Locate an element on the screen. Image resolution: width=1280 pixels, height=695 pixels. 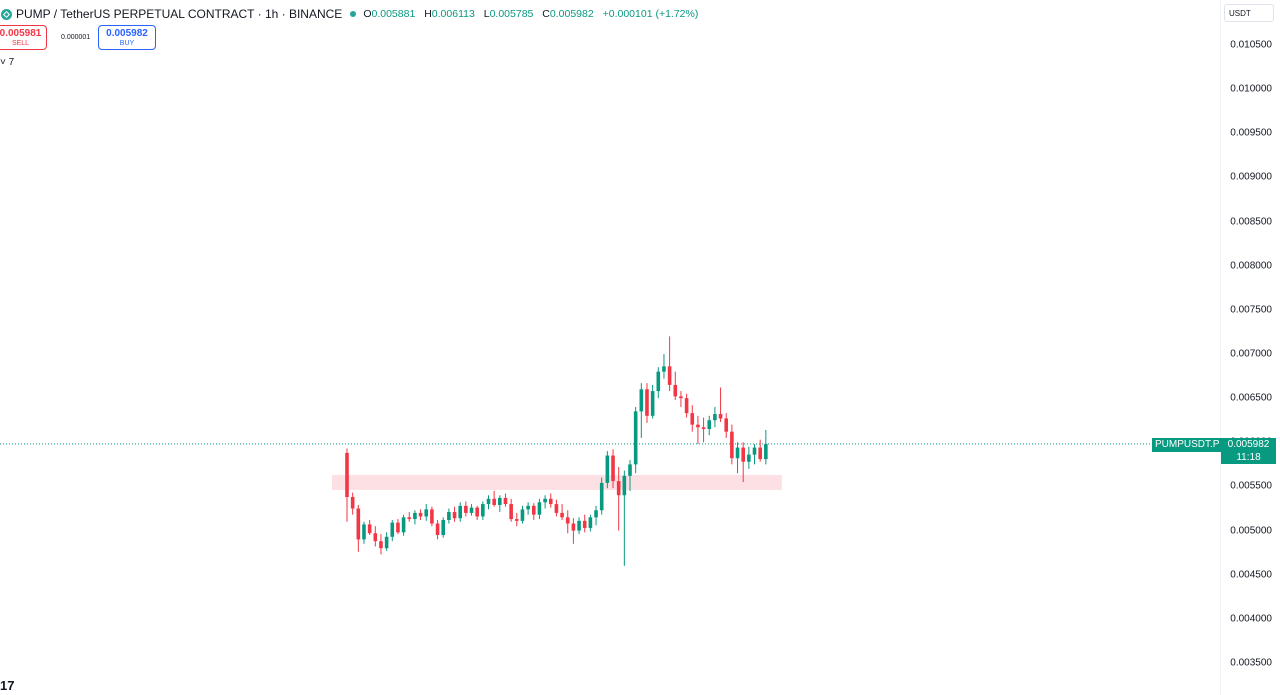
price-tick-label: 0.005000 is located at coordinates (1251, 531).